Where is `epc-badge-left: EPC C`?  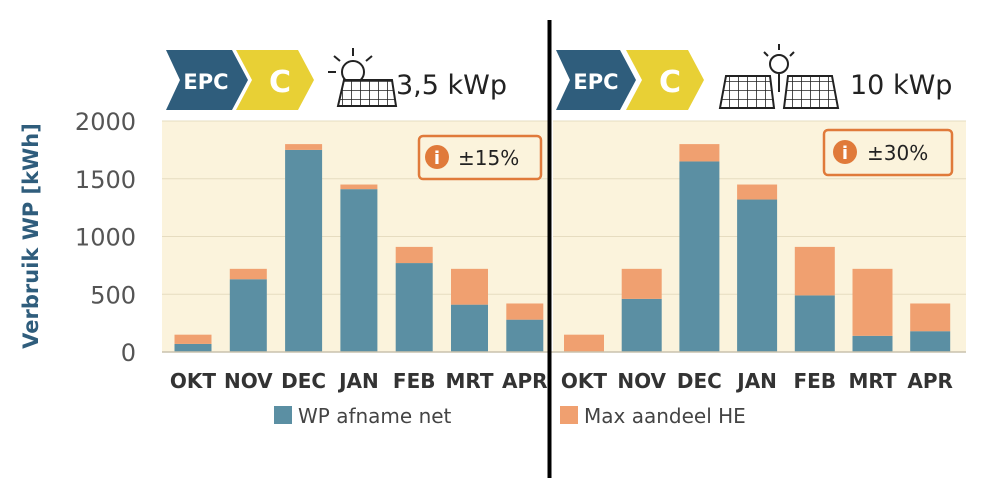 epc-badge-left: EPC C is located at coordinates (240, 80).